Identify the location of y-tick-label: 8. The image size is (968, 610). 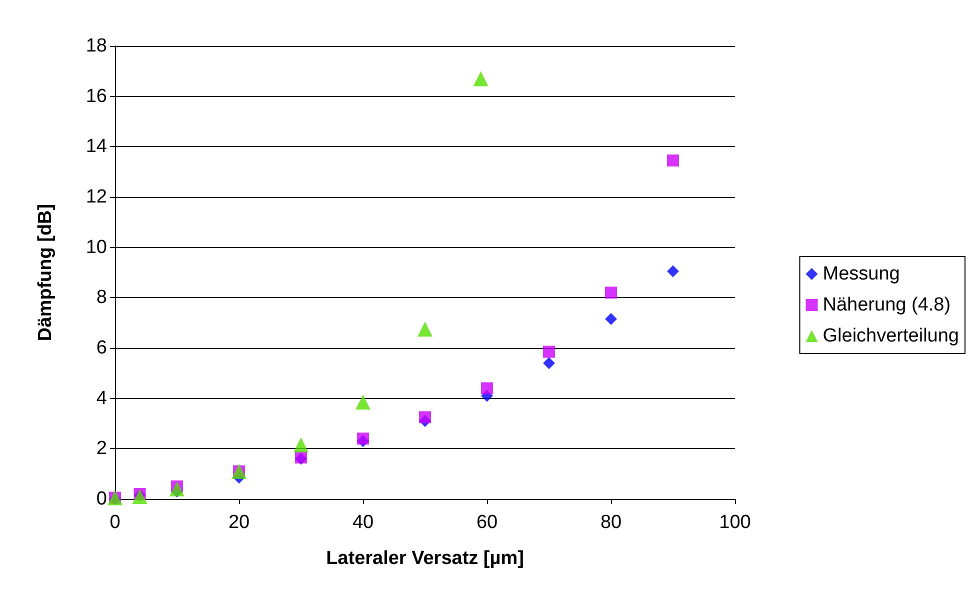
(101, 297).